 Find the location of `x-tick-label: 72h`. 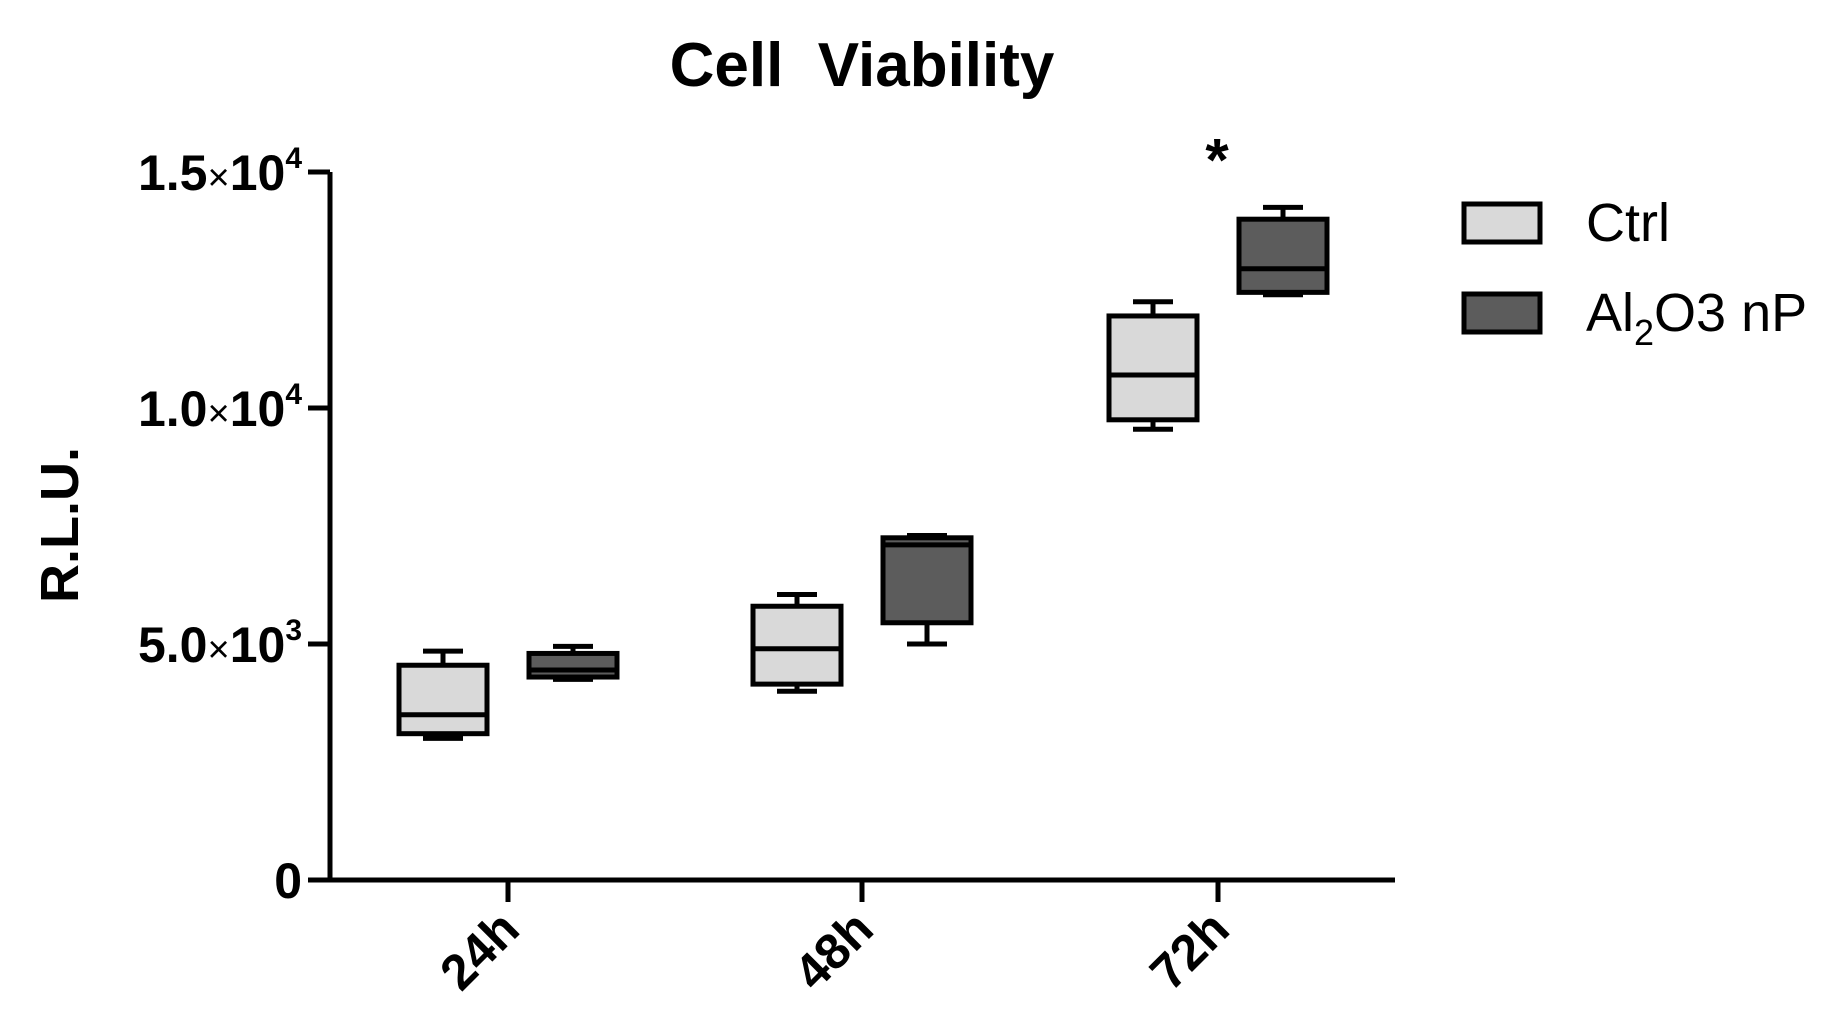

x-tick-label: 72h is located at coordinates (1189, 950).